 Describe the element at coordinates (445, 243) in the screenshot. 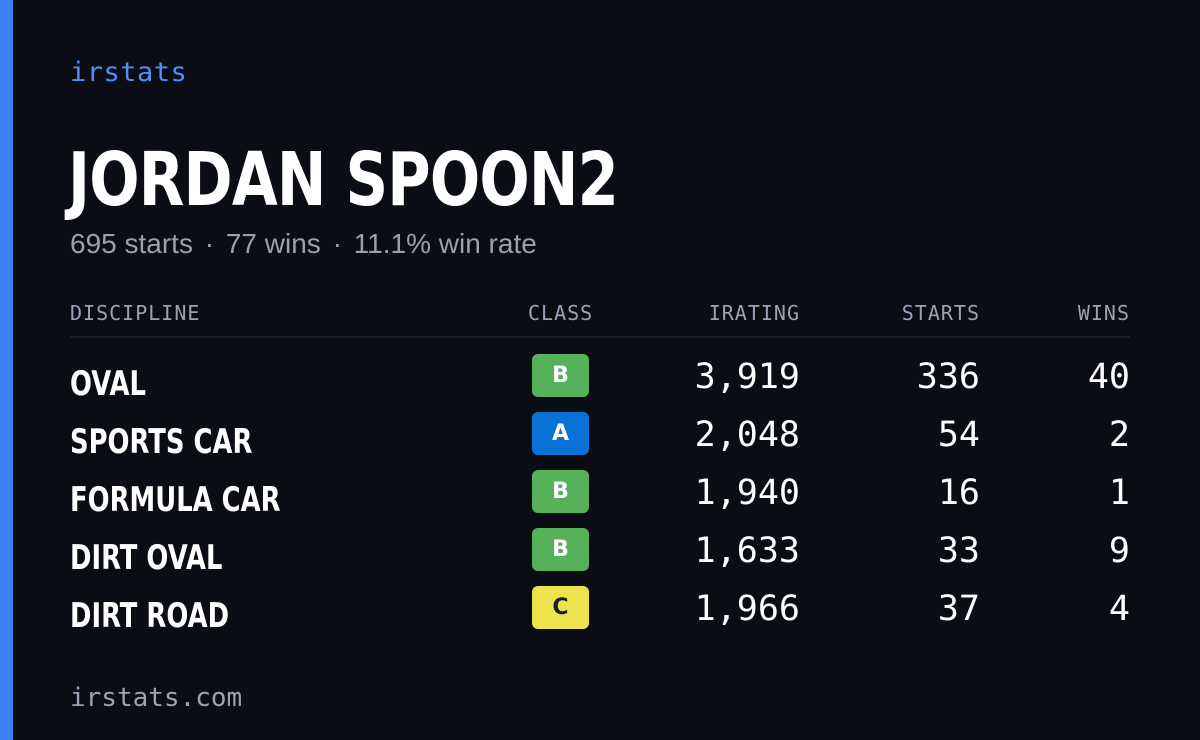

I see `win-rate: 11.1% win rate` at that location.